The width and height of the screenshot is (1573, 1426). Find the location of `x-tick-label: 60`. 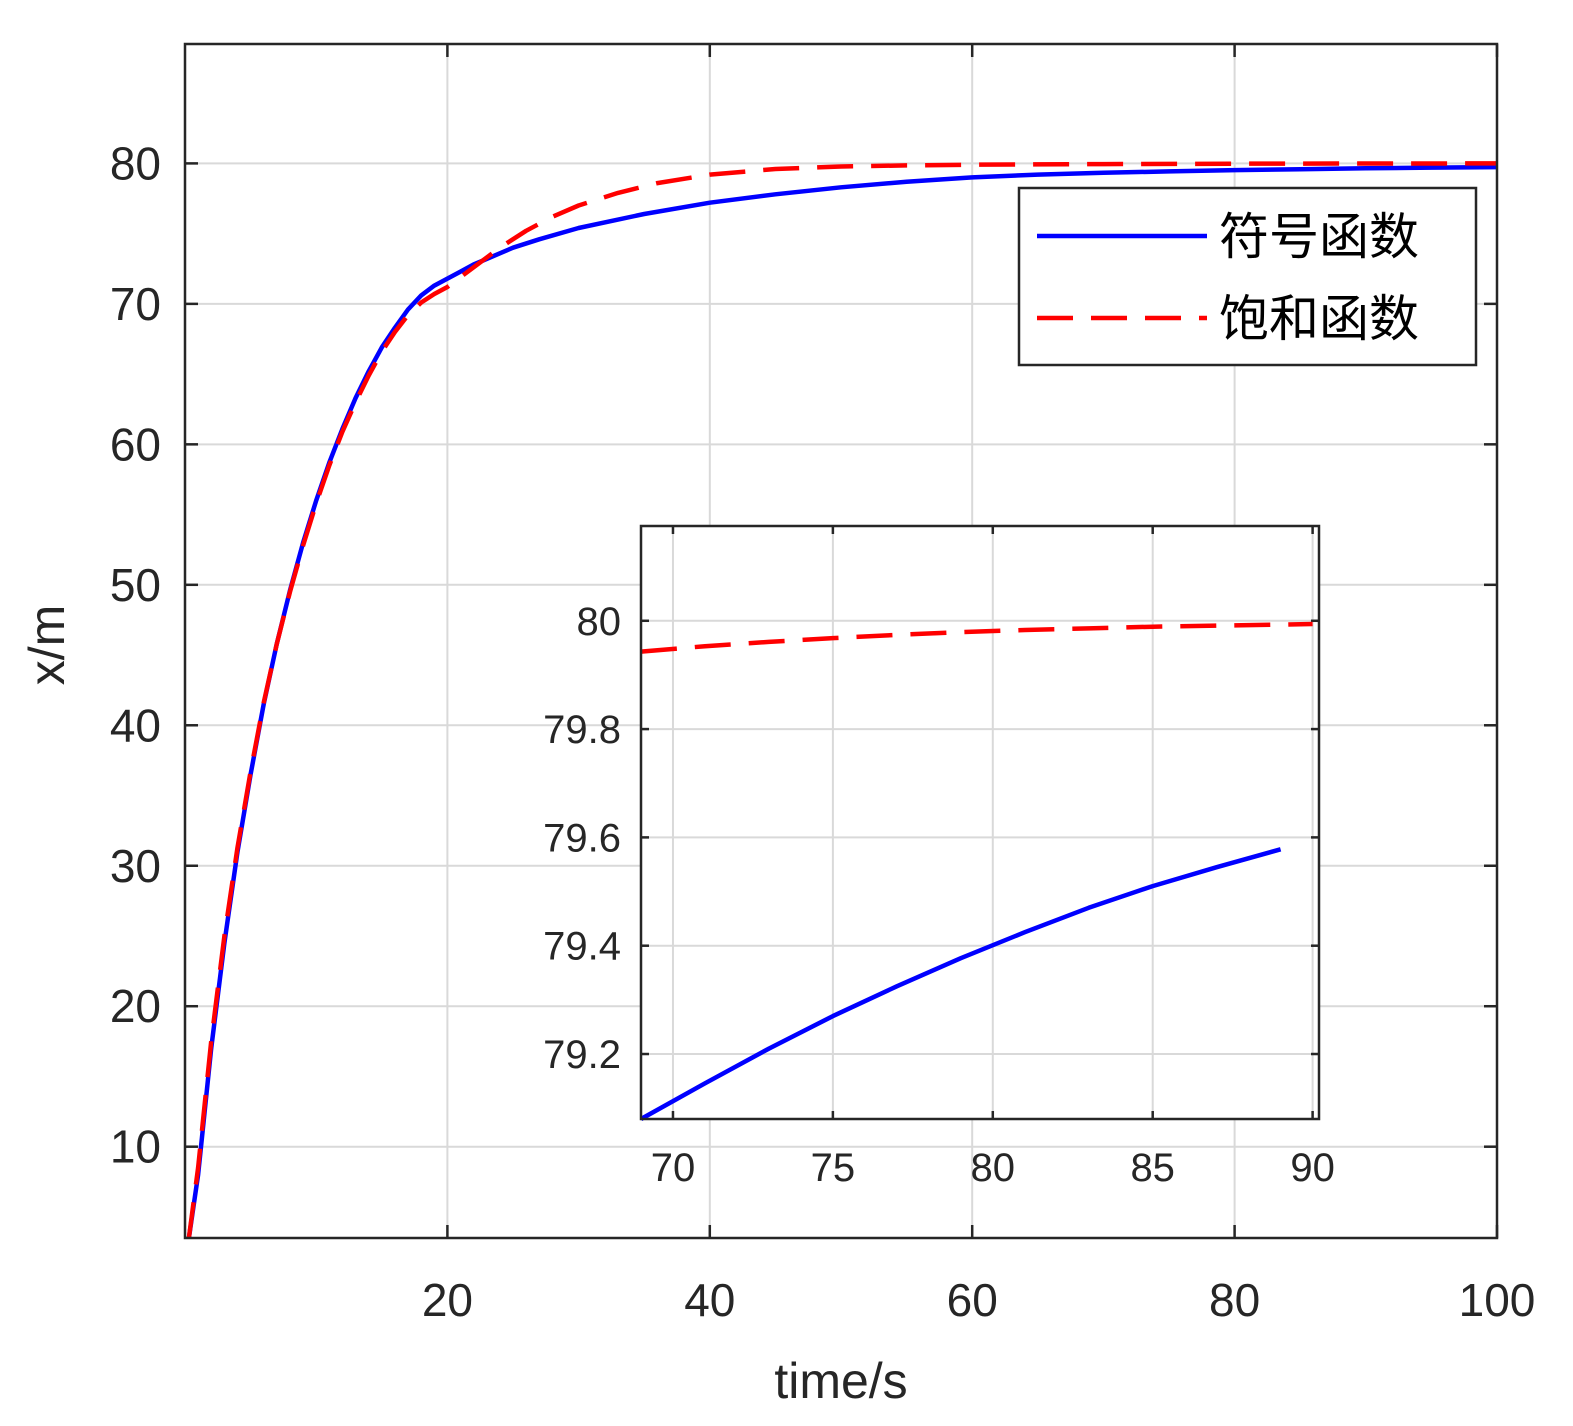

x-tick-label: 60 is located at coordinates (972, 1300).